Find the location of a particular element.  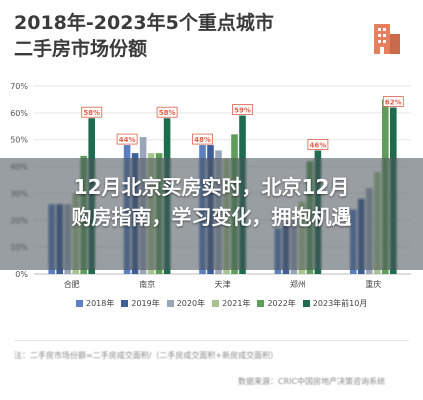

legend-item: 2020年 is located at coordinates (186, 303).